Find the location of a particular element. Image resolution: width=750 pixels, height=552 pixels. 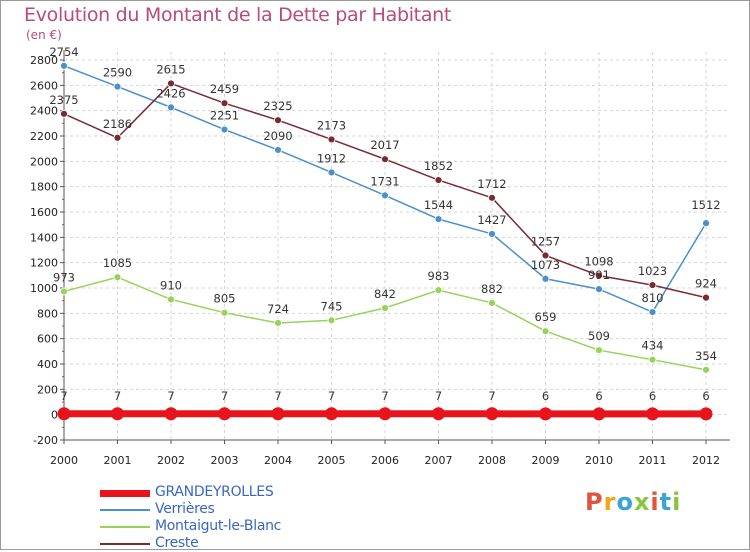

data-label-creste: 1098 is located at coordinates (598, 262).